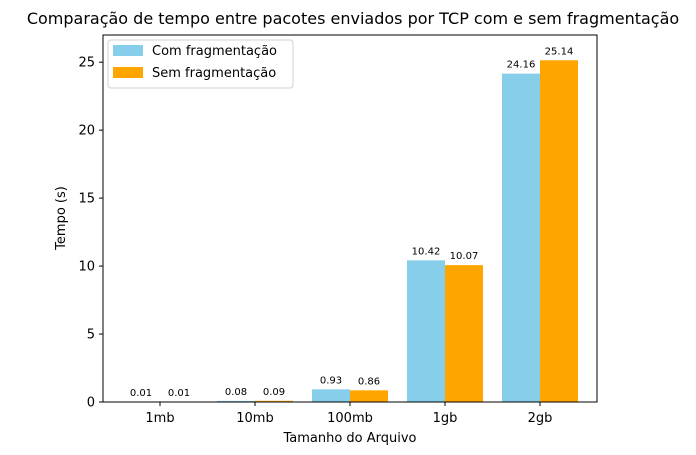  I want to click on x-tick-label-1gb: 1gb, so click(445, 418).